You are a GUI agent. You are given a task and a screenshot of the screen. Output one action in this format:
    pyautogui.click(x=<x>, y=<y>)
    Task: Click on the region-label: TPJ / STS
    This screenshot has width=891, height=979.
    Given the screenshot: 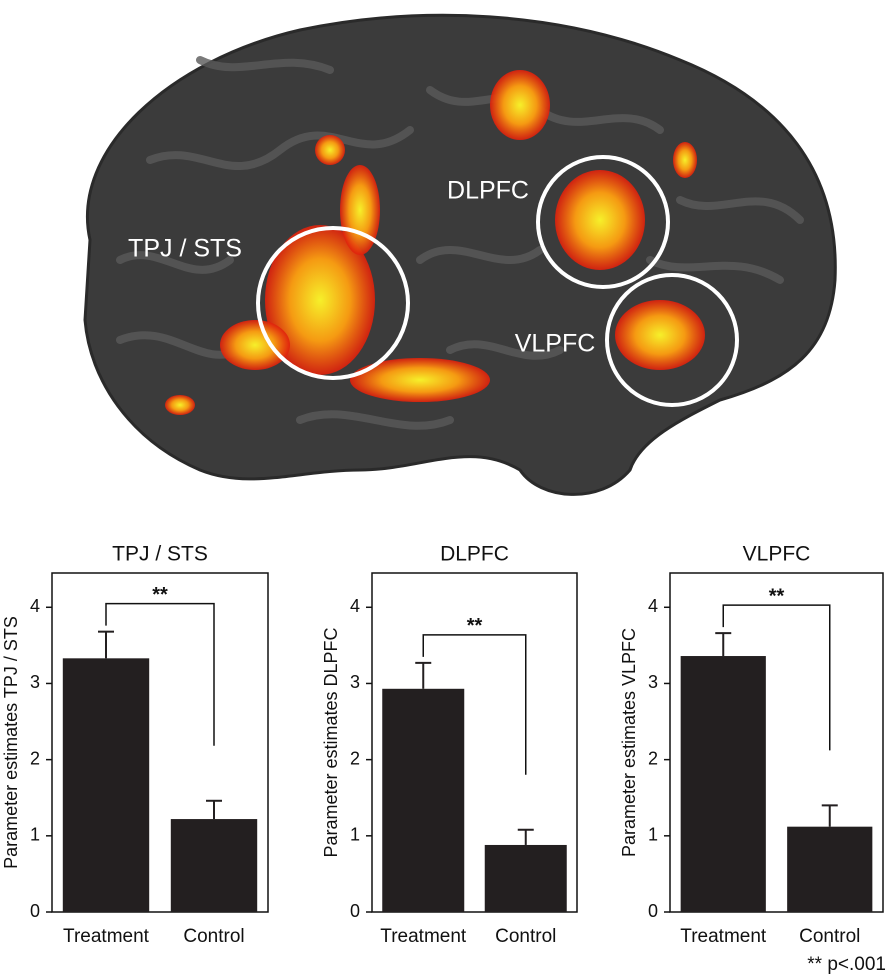 What is the action you would take?
    pyautogui.click(x=185, y=249)
    